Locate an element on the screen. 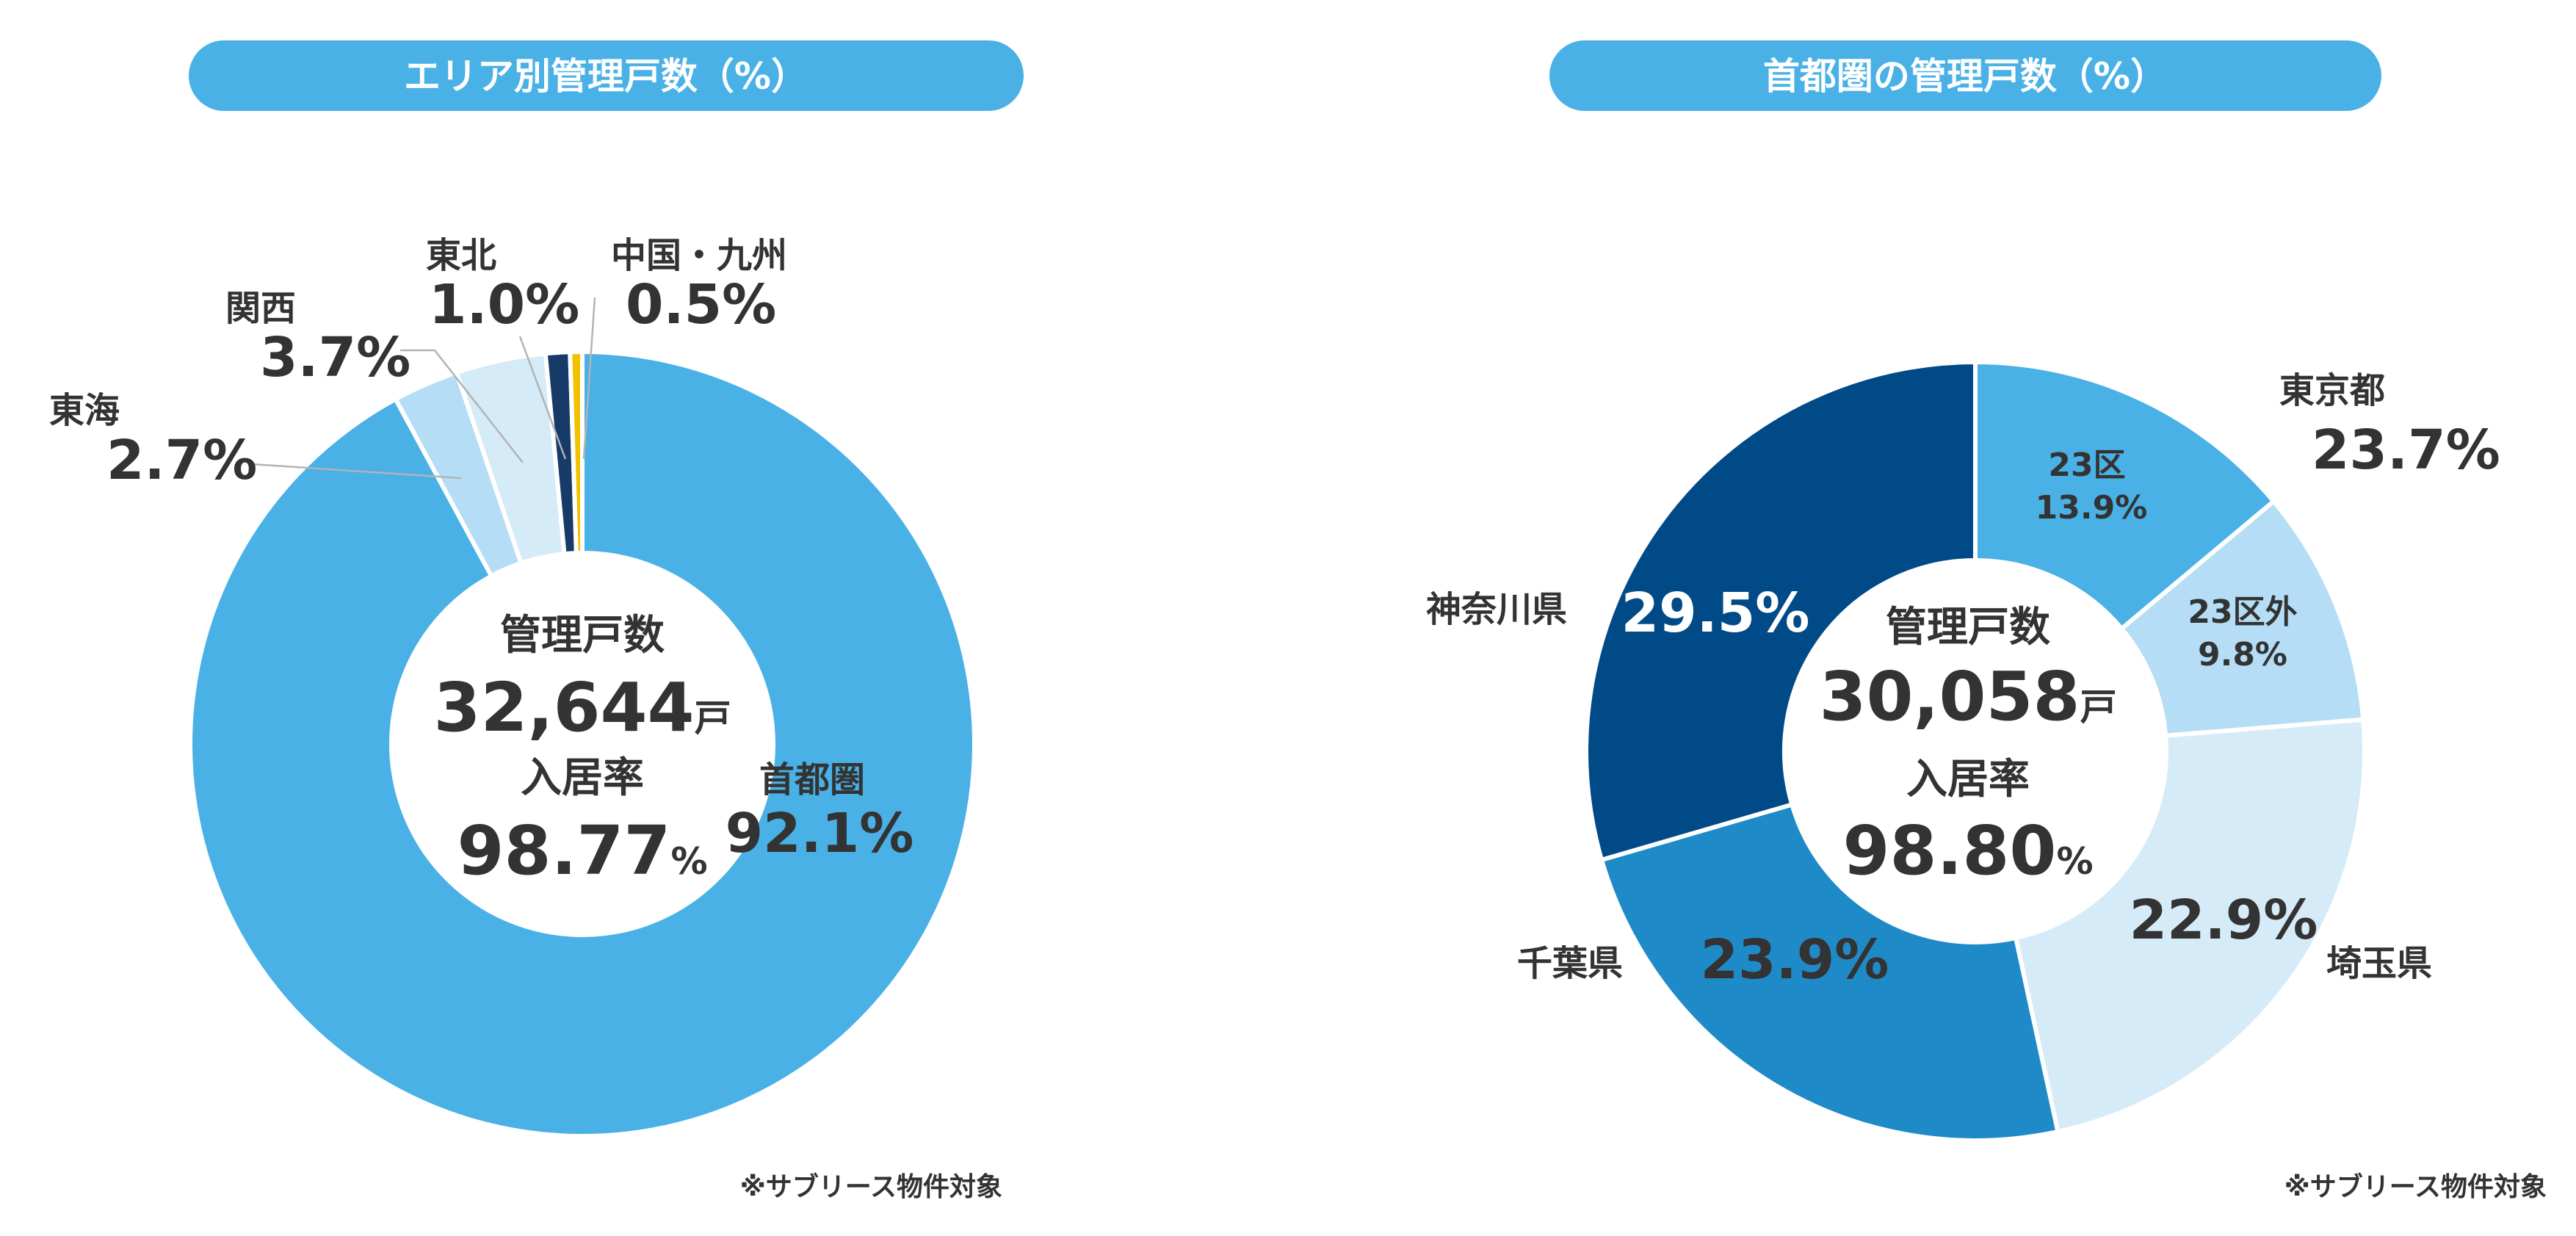  label-kanagawa-value: 29.5% is located at coordinates (1715, 613).